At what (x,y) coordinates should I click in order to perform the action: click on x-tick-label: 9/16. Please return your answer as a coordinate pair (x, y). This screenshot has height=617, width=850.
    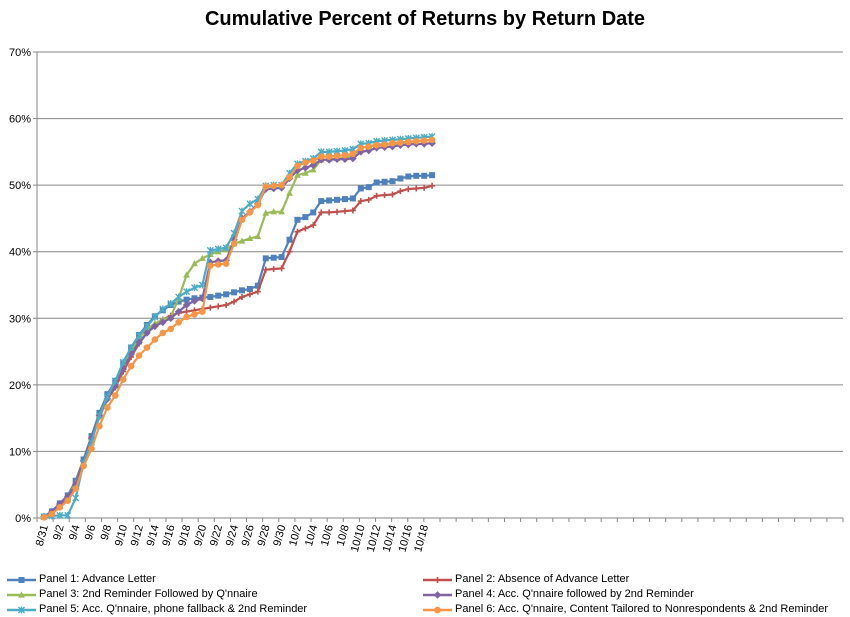
    Looking at the image, I should click on (168, 536).